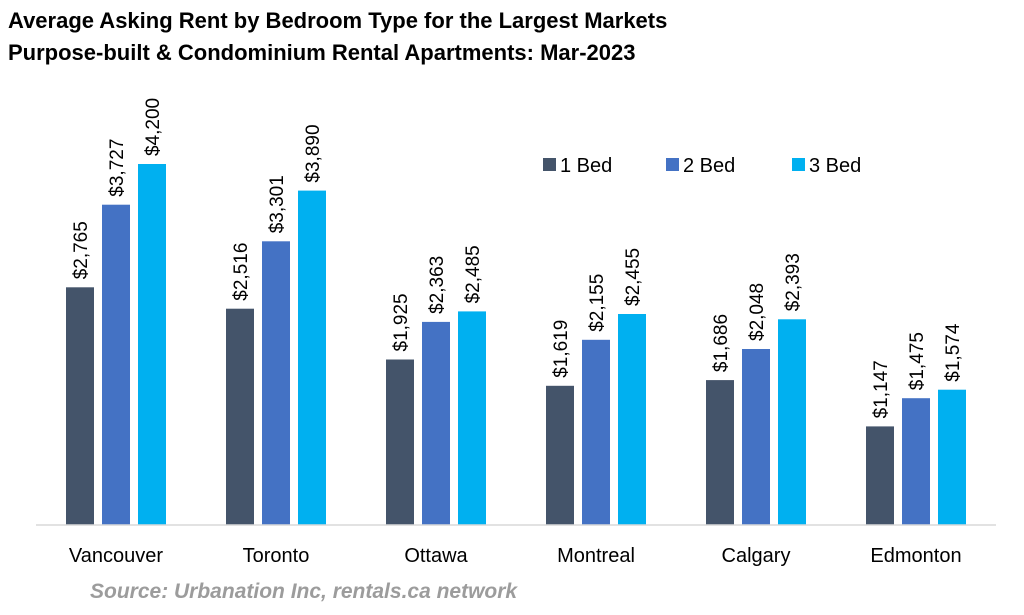 The image size is (1024, 615). I want to click on data-label-montreal-2-bed: $2,155, so click(597, 303).